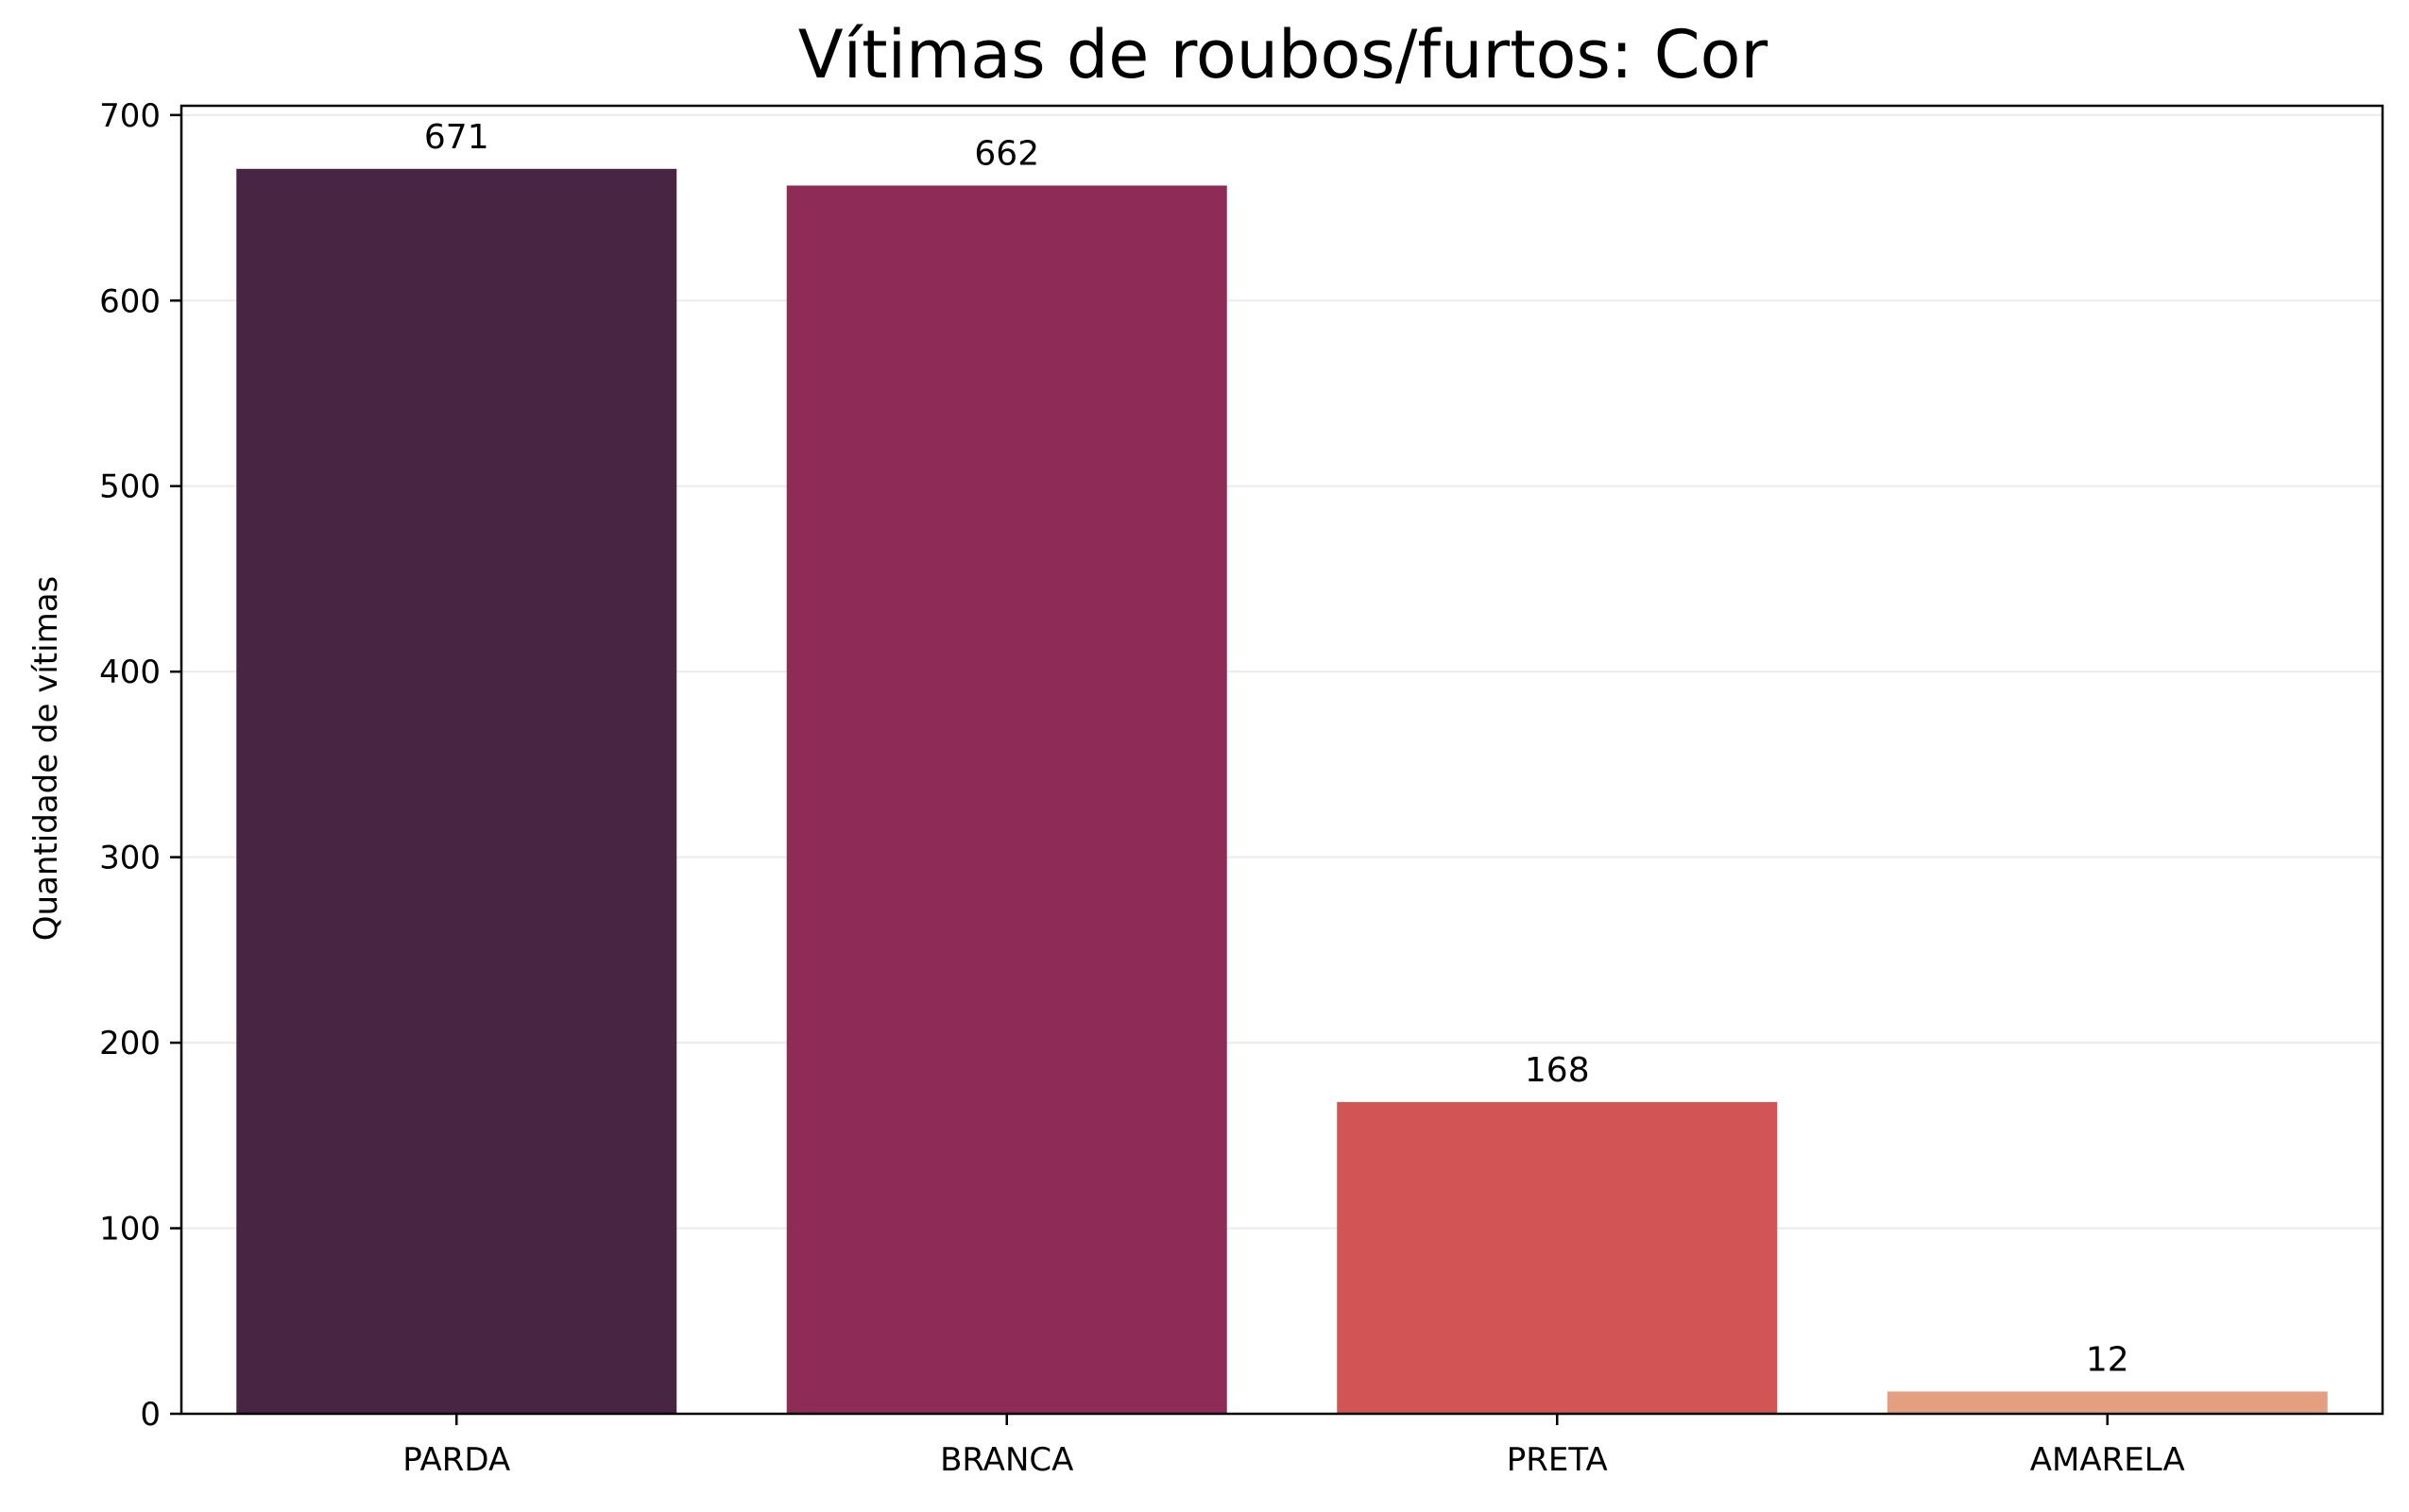 The height and width of the screenshot is (1512, 2409). I want to click on x-tick-label-branca: BRANCA, so click(1006, 1460).